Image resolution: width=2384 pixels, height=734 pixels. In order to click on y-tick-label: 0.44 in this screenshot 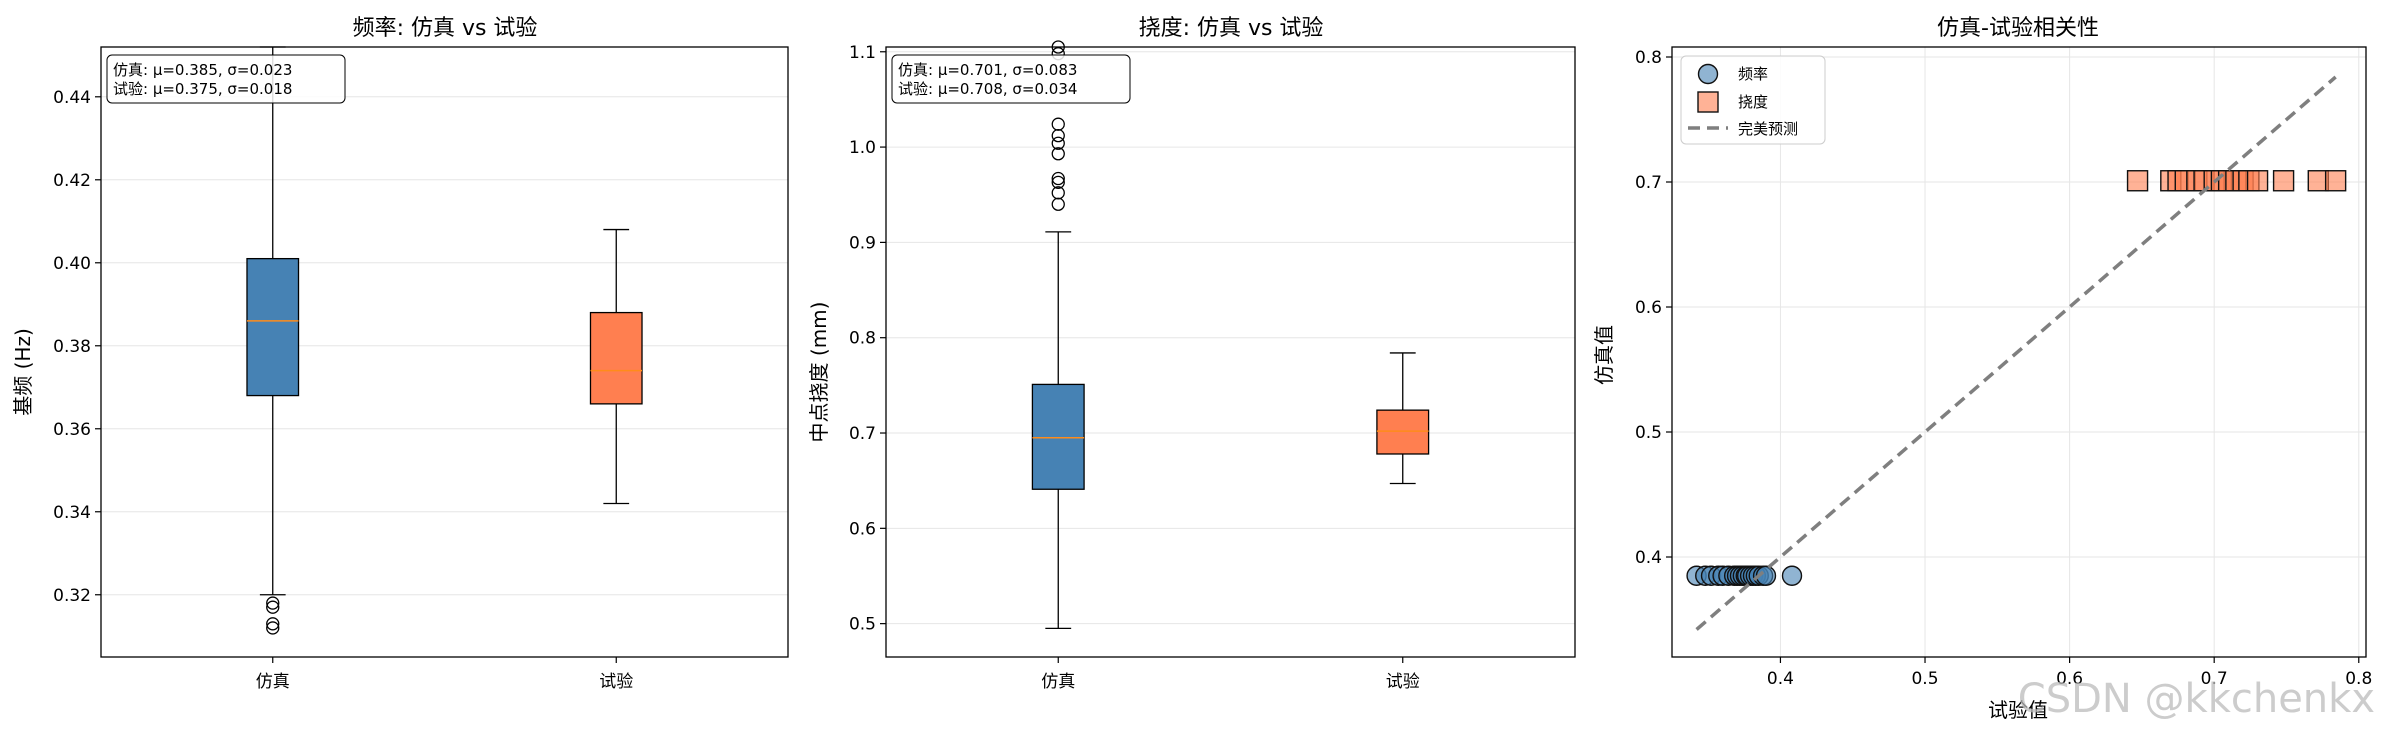, I will do `click(72, 98)`.